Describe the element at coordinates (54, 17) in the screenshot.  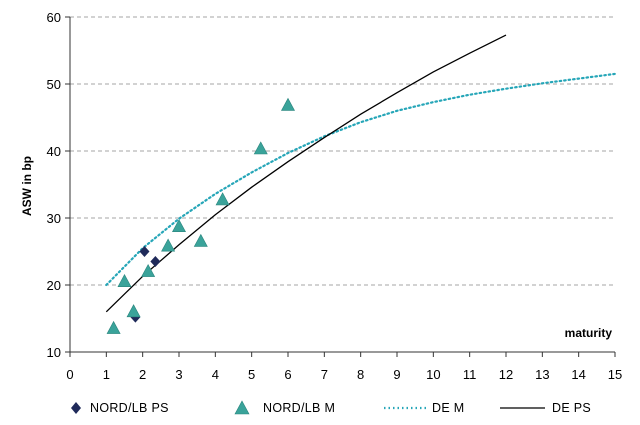
I see `y-tick-label: 60` at that location.